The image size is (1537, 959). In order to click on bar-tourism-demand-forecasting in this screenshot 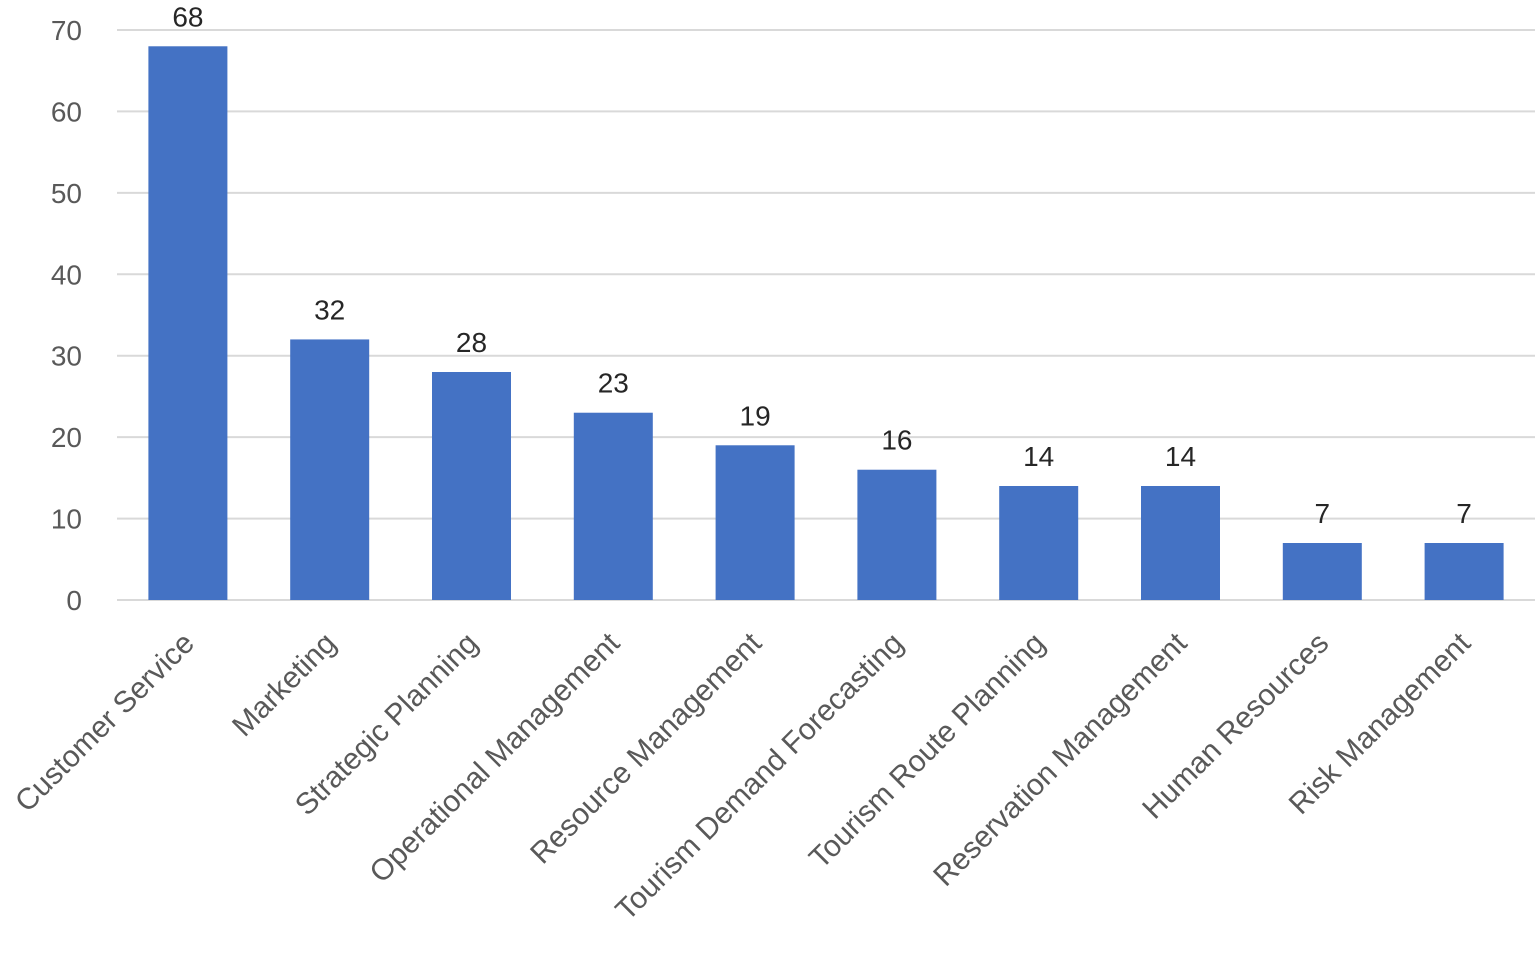, I will do `click(897, 534)`.